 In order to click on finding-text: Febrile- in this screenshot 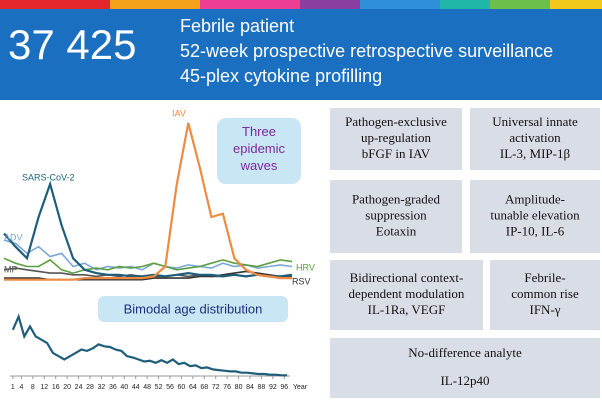, I will do `click(544, 277)`.